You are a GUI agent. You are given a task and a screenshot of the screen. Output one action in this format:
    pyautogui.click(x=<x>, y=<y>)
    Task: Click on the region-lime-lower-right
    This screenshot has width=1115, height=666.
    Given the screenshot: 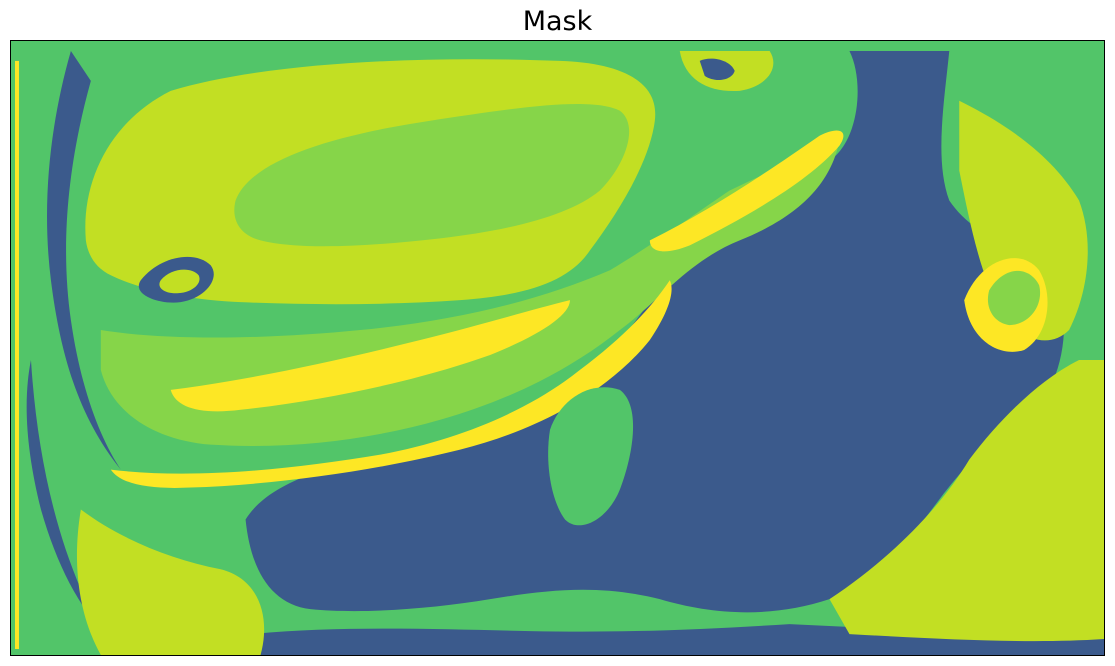 What is the action you would take?
    pyautogui.click(x=966, y=500)
    